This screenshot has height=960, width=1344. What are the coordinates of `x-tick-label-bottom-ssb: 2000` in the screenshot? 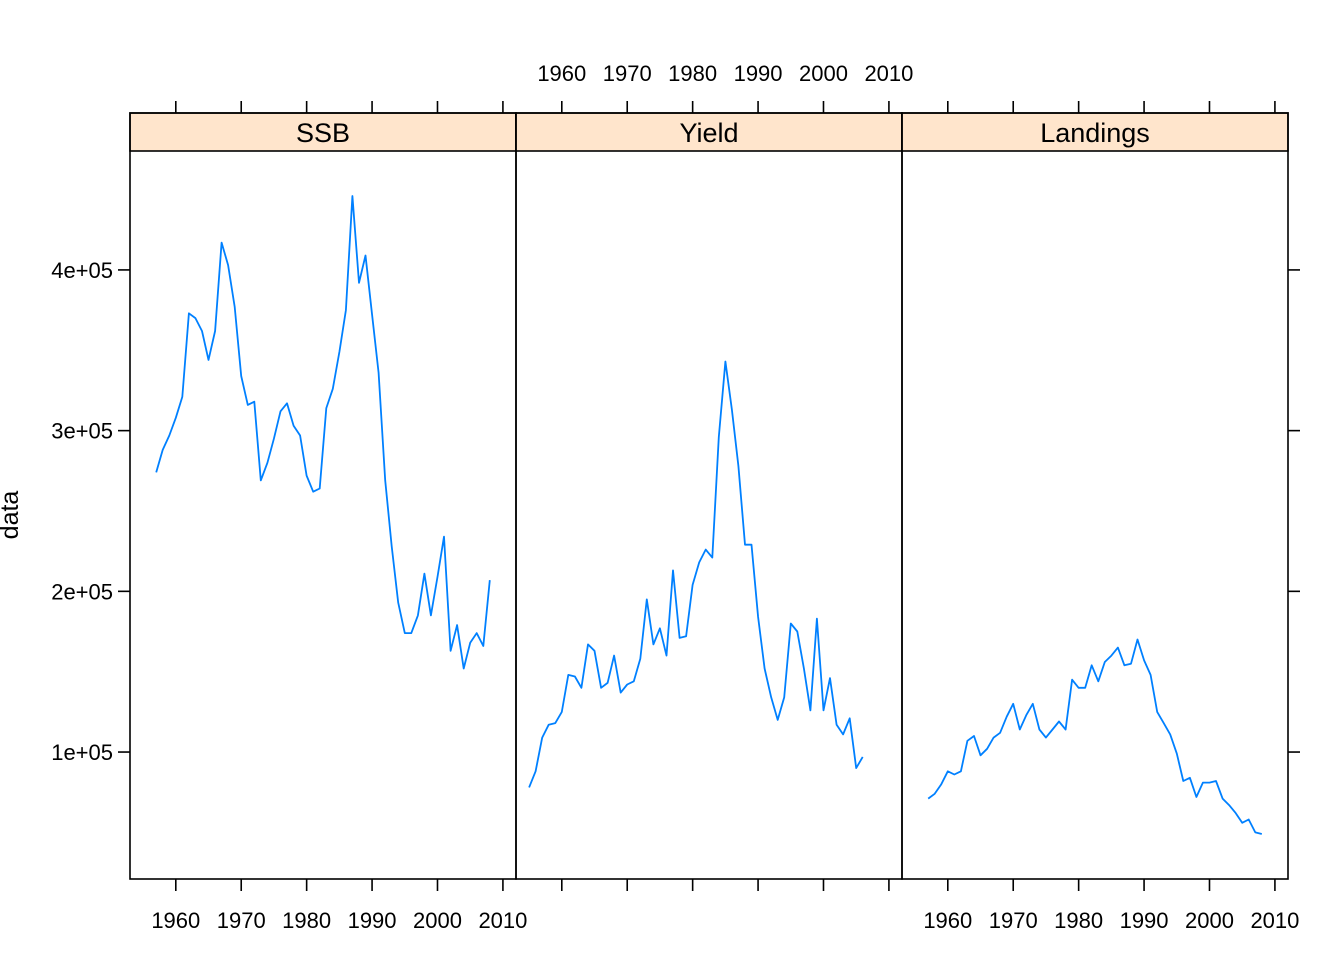 It's located at (437, 920).